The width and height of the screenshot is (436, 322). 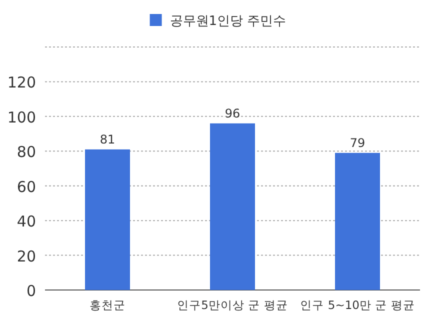 What do you see at coordinates (358, 143) in the screenshot?
I see `data-label: 79` at bounding box center [358, 143].